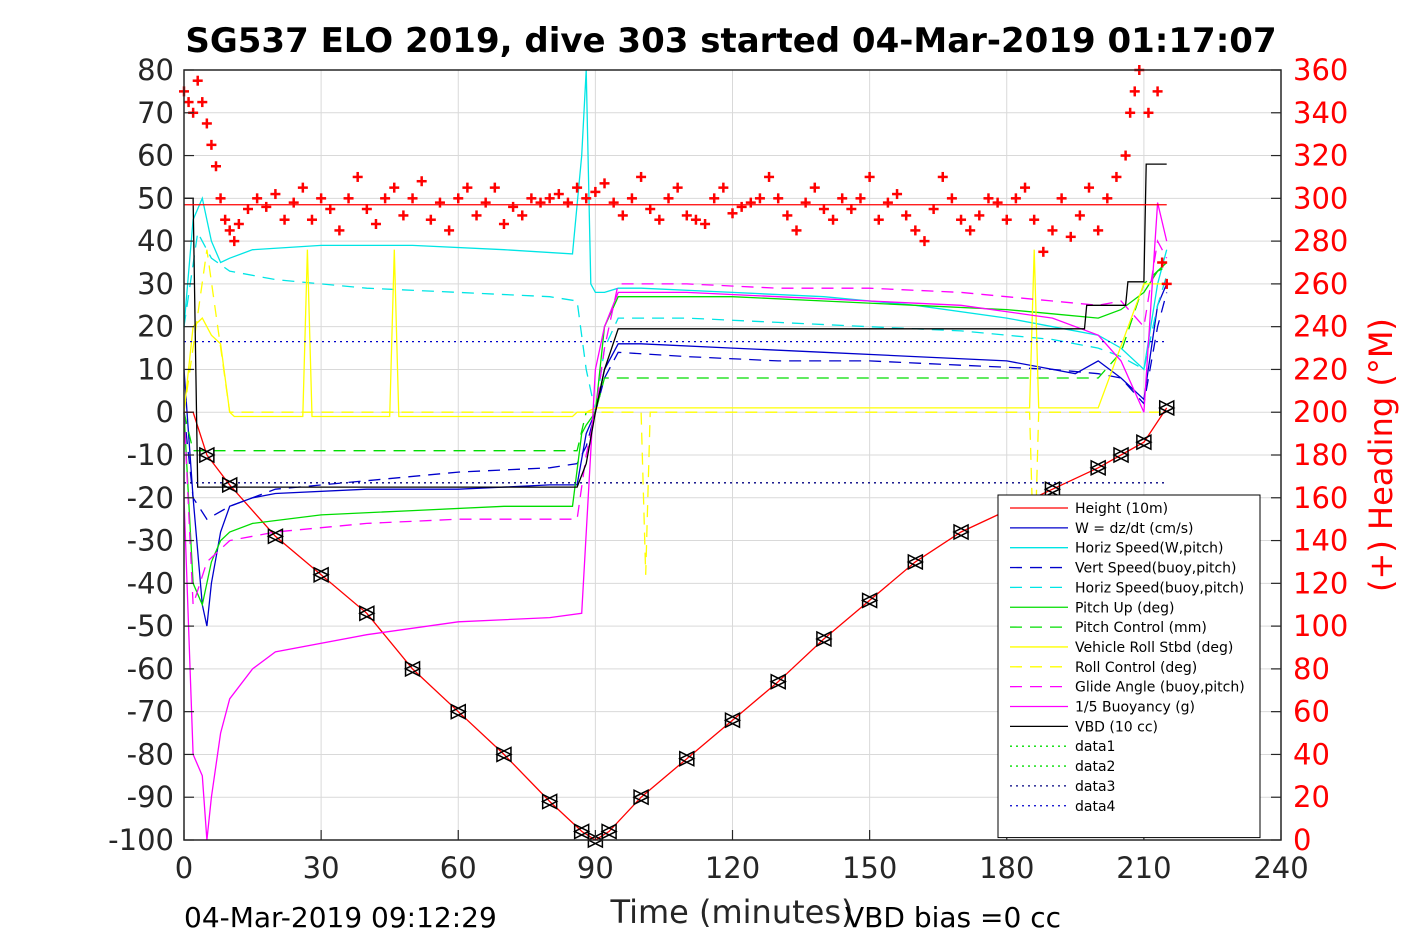 The height and width of the screenshot is (945, 1417). What do you see at coordinates (1121, 648) in the screenshot?
I see `legend-entry: Vehicle Roll Stbd (deg)` at bounding box center [1121, 648].